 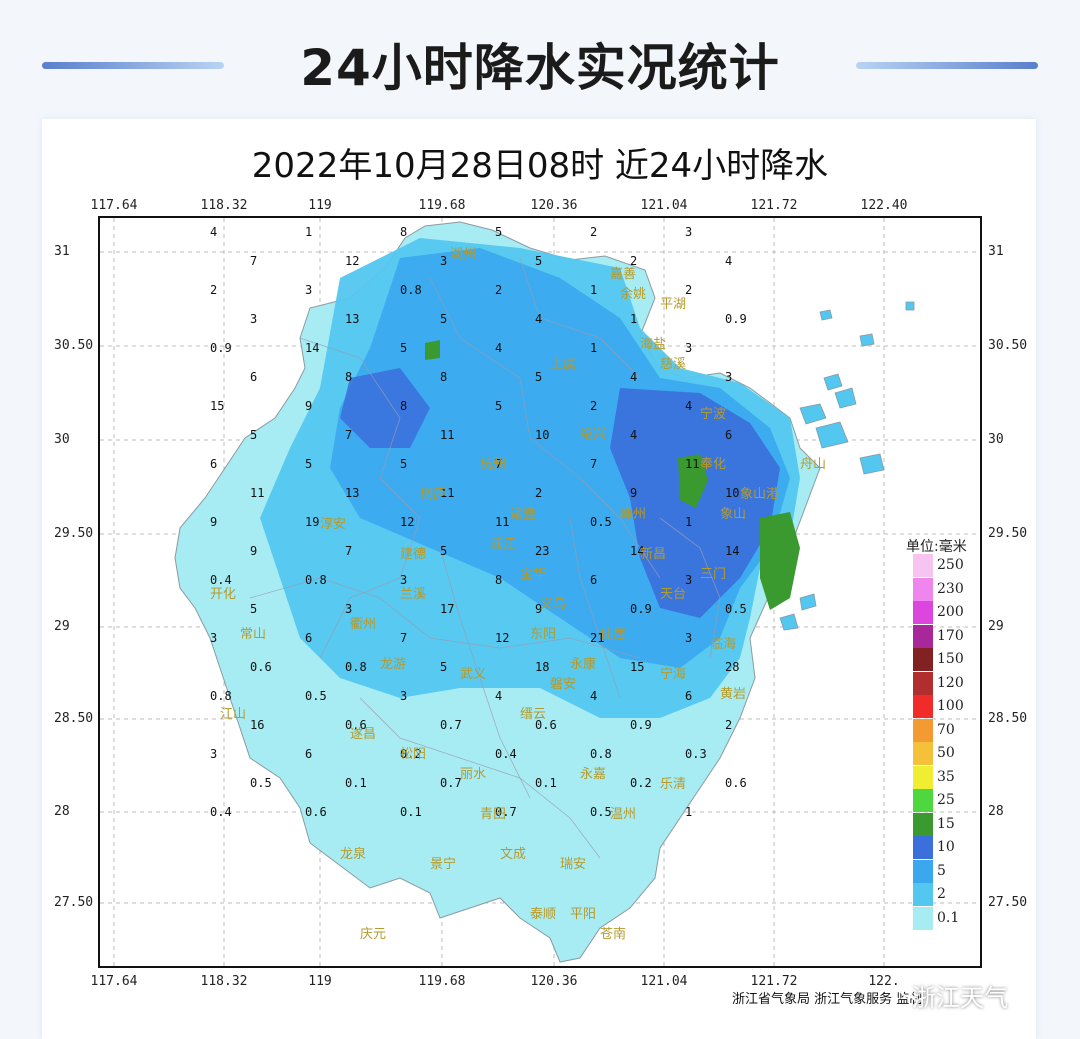 What do you see at coordinates (498, 580) in the screenshot?
I see `station-value: 8` at bounding box center [498, 580].